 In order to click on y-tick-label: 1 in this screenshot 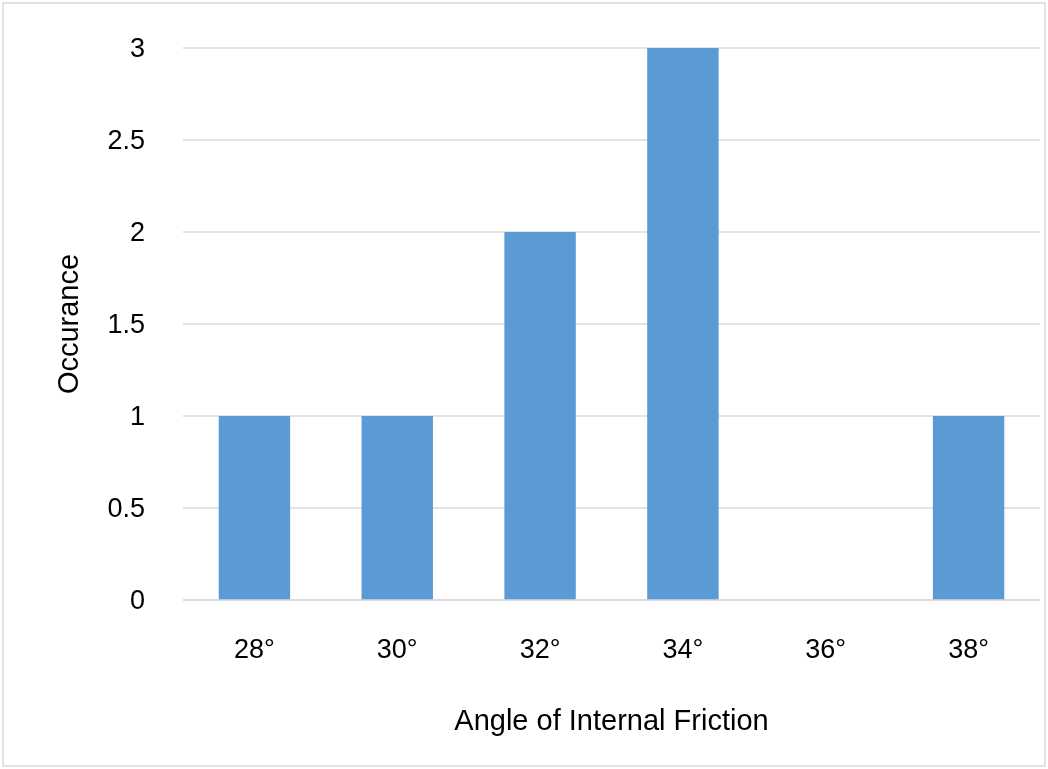, I will do `click(137, 416)`.